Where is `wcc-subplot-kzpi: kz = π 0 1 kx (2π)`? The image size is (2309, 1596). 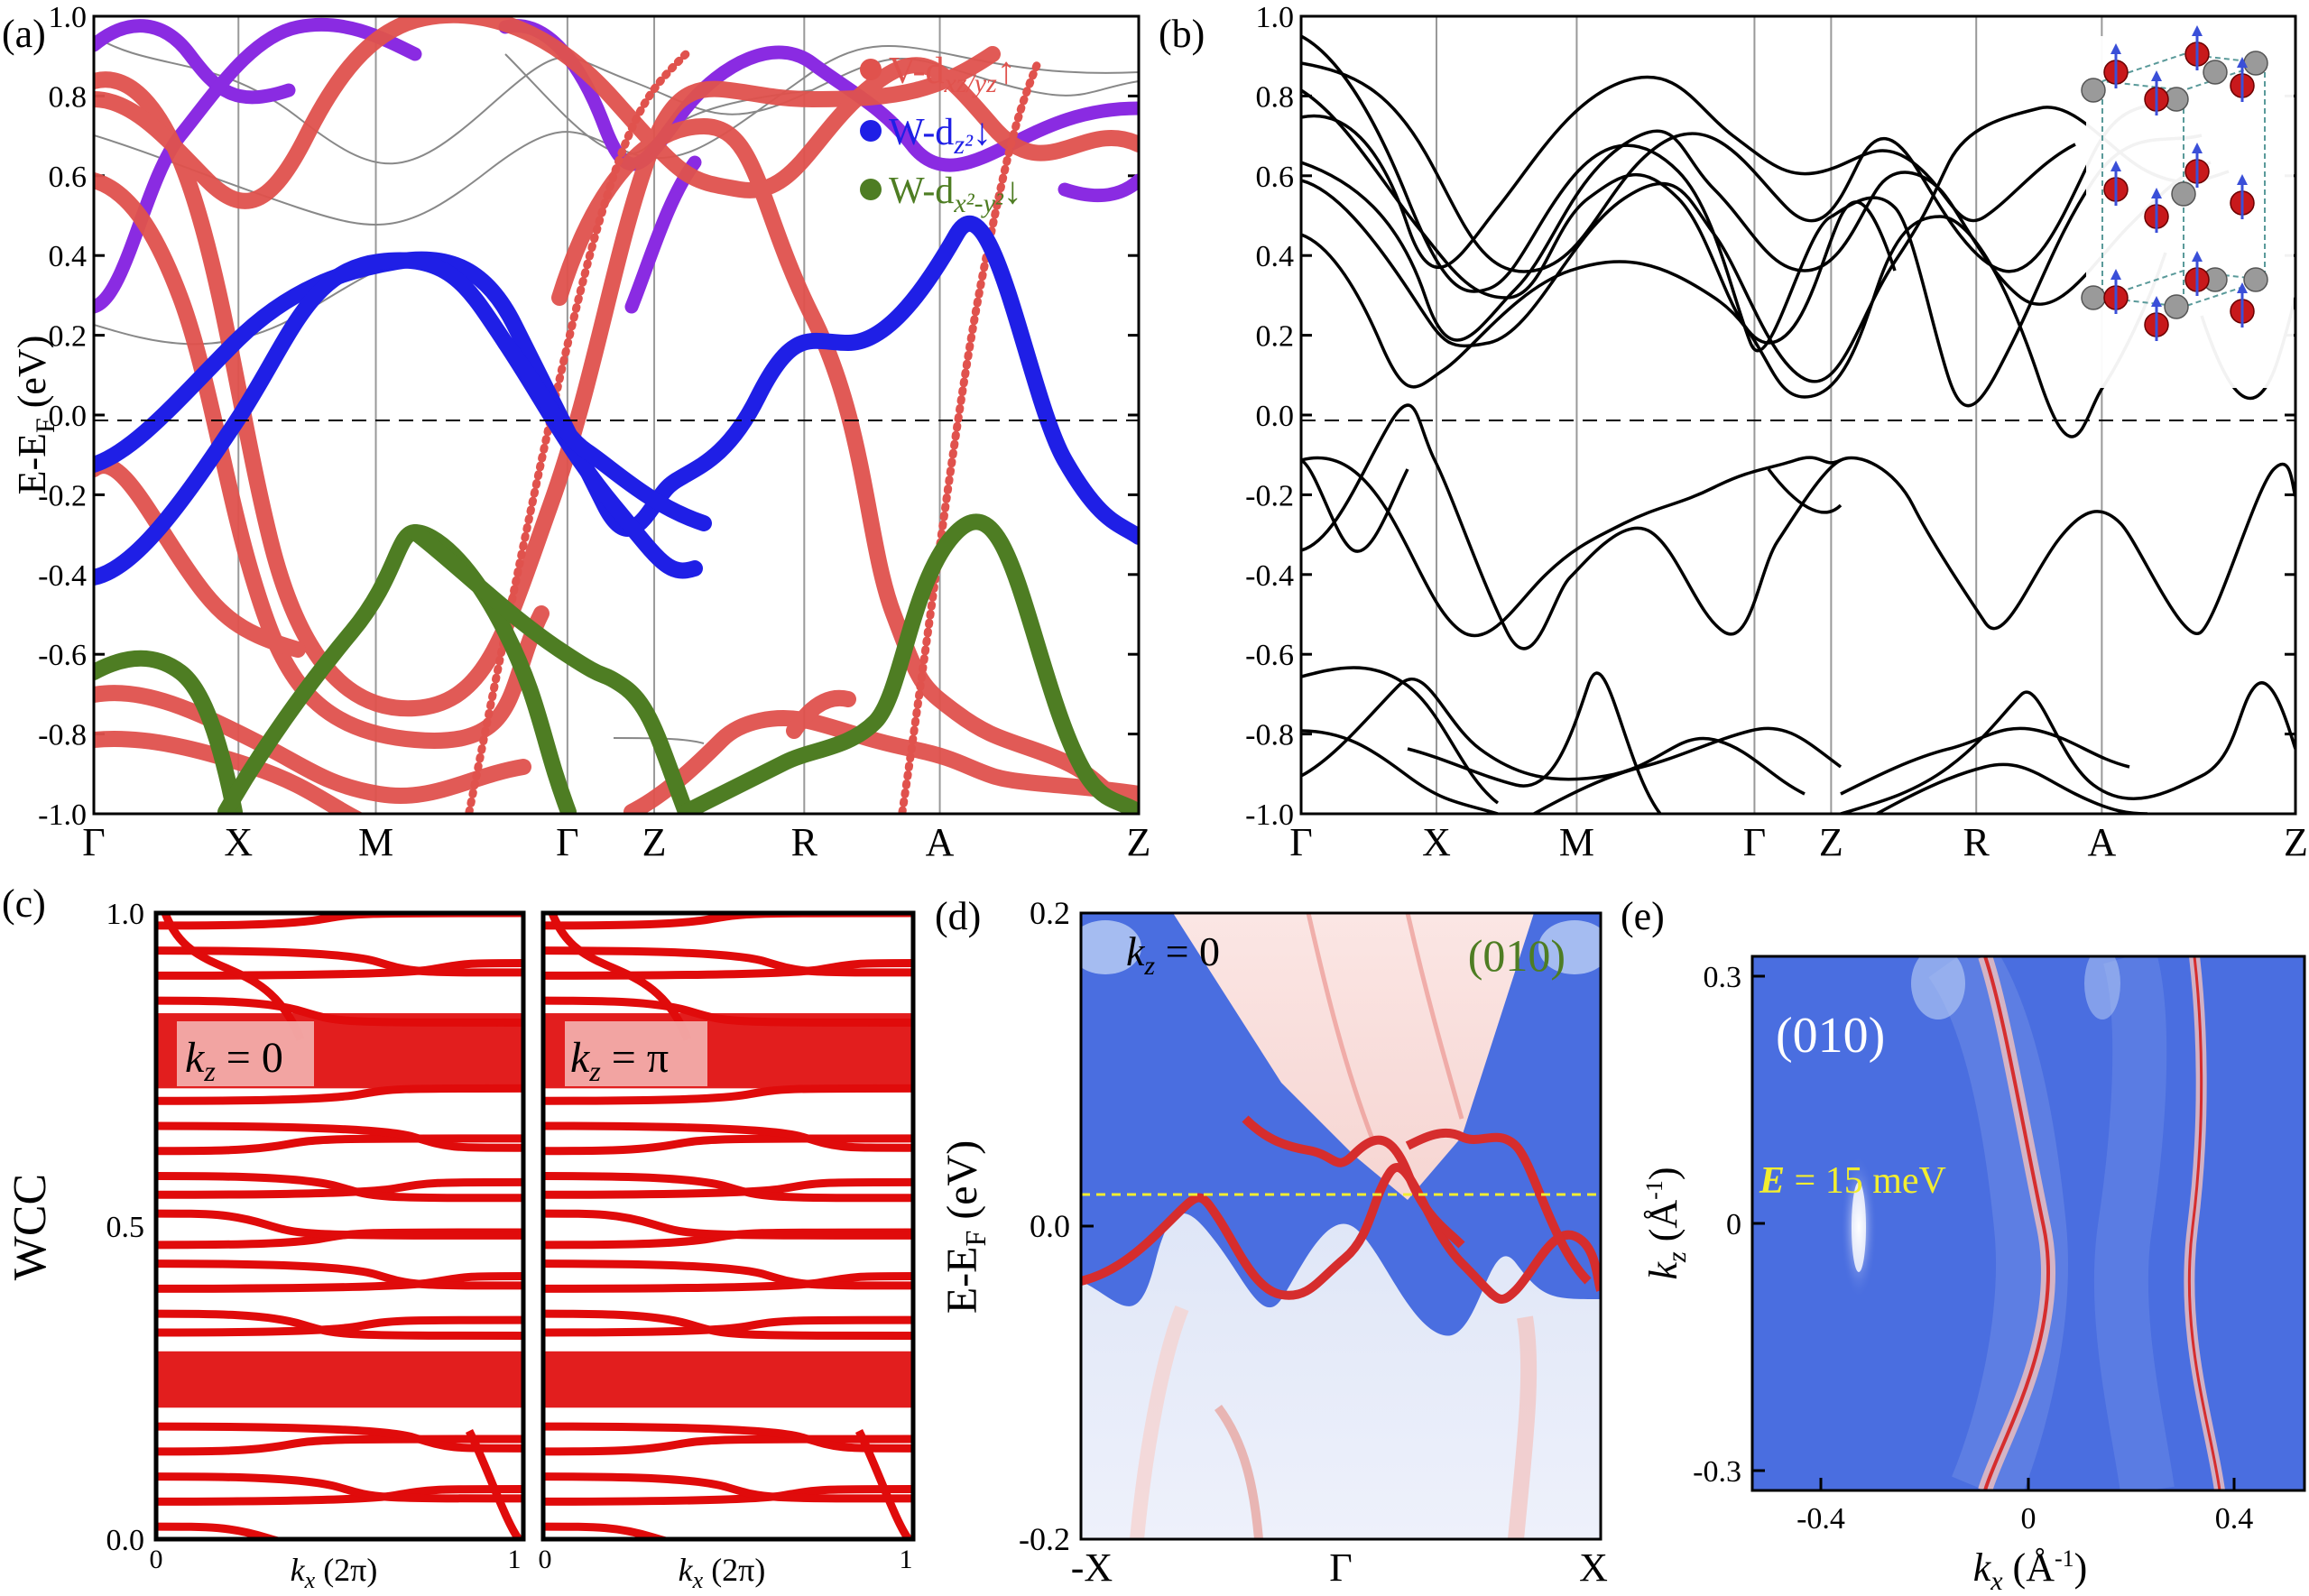 wcc-subplot-kzpi: kz = π 0 1 kx (2π) is located at coordinates (727, 1251).